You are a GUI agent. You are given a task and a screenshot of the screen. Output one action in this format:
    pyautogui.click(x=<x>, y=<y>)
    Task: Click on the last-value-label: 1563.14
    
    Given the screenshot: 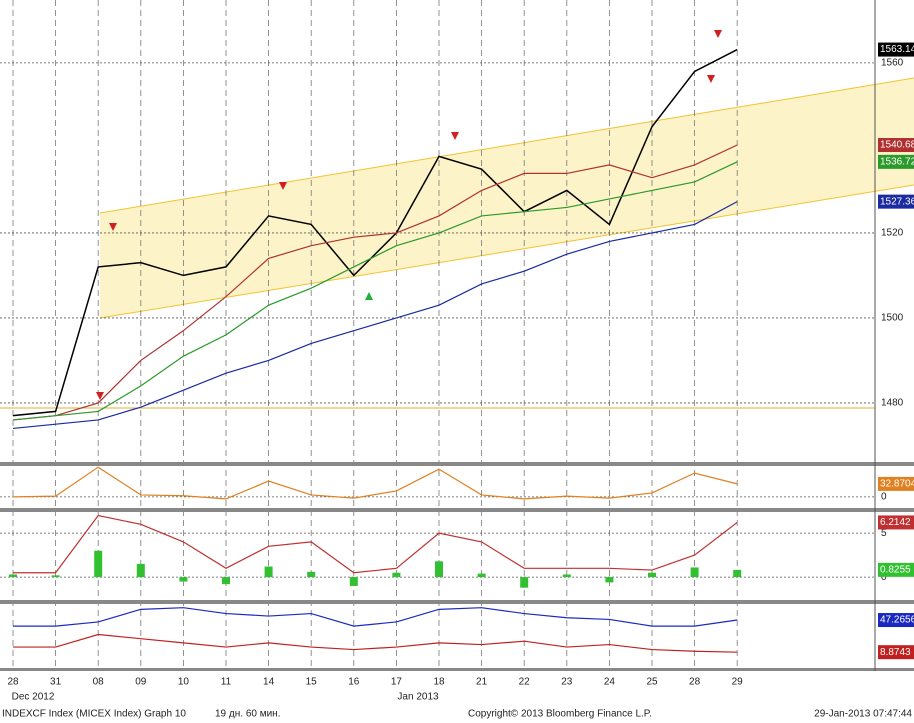 What is the action you would take?
    pyautogui.click(x=897, y=49)
    